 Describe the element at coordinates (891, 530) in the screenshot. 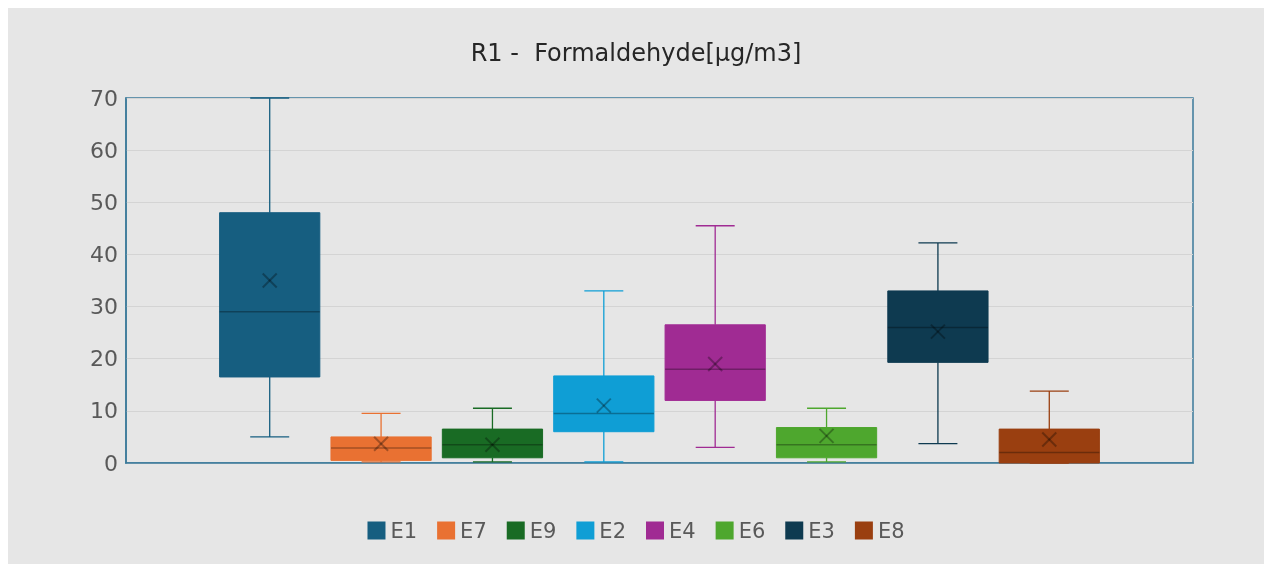

I see `legend-label: E8` at that location.